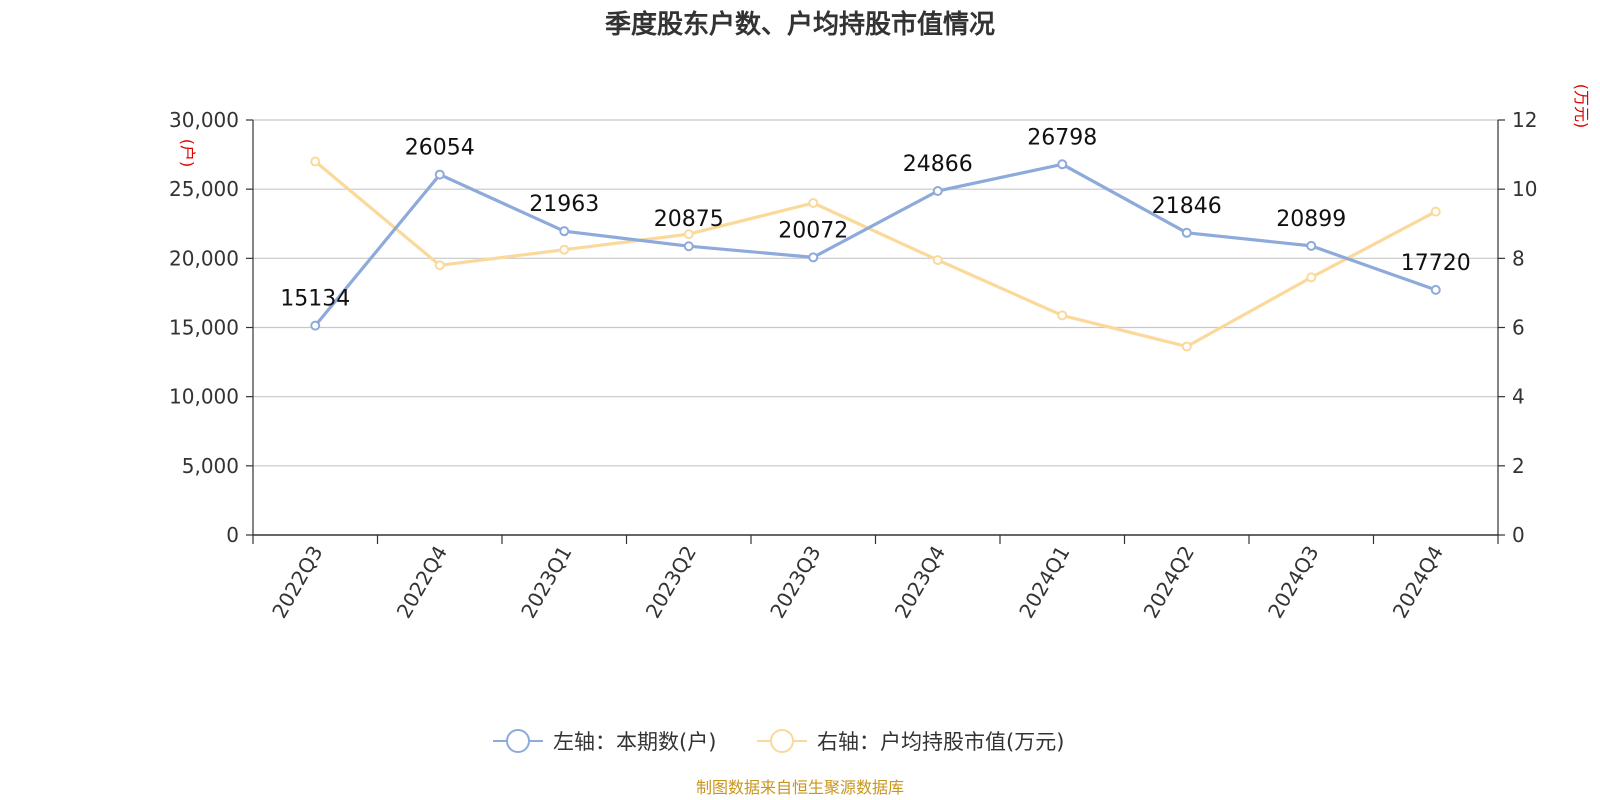  I want to click on left-axis-unit: (户), so click(187, 153).